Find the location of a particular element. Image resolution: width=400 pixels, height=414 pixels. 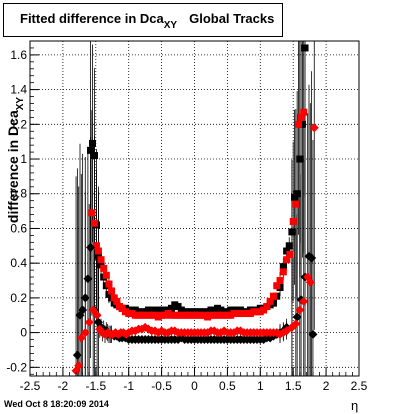

chart-title: Fitted difference in DcaXY Global Tracks is located at coordinates (147, 21).